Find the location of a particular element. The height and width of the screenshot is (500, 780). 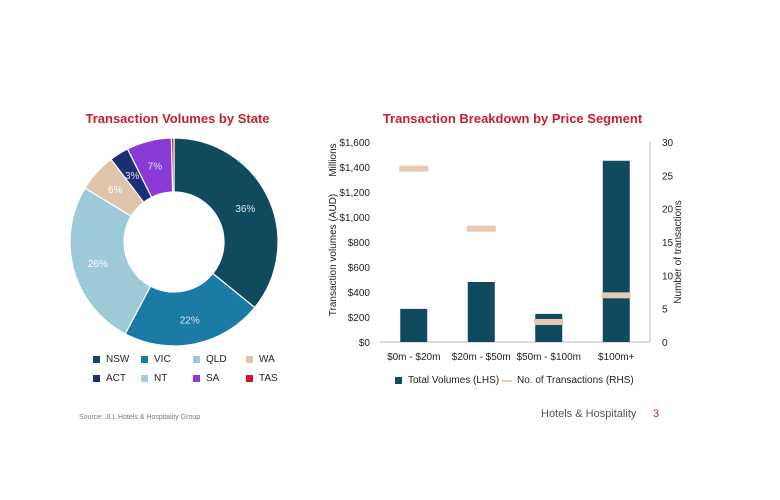

legend-label-act: ACT is located at coordinates (116, 378).